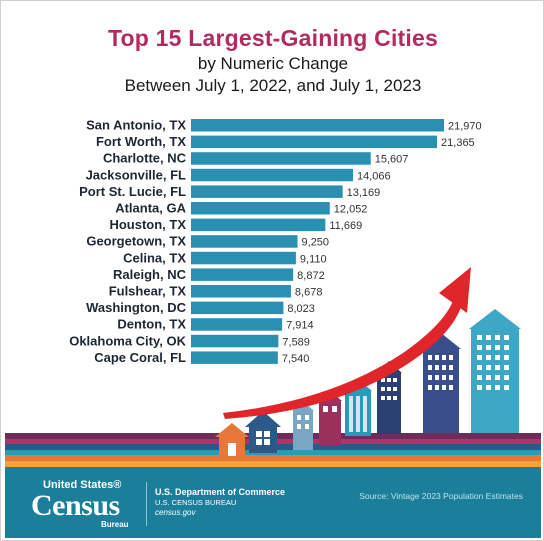 The image size is (544, 541). I want to click on department-name: U.S. Department of Commerce, so click(220, 492).